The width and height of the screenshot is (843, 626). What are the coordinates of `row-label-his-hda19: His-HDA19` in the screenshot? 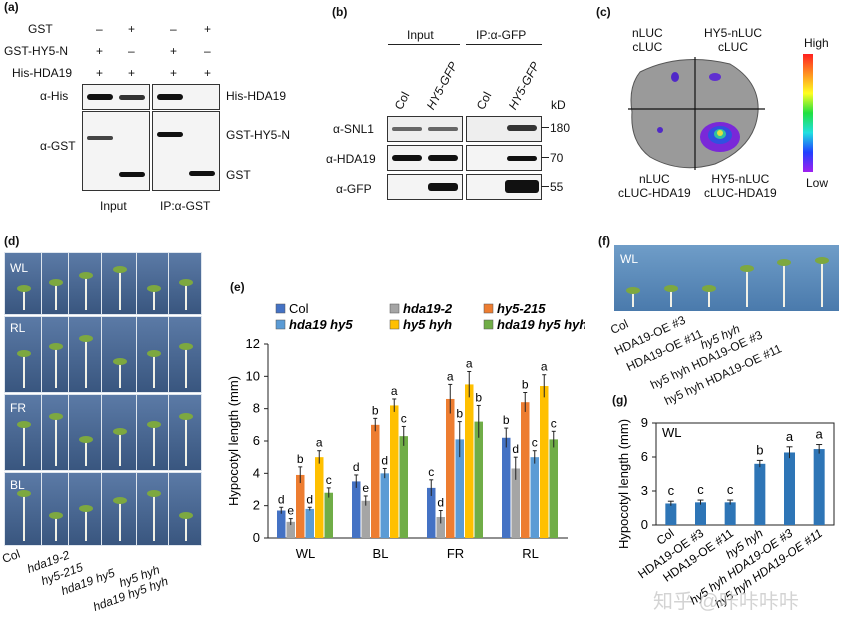 It's located at (42, 73).